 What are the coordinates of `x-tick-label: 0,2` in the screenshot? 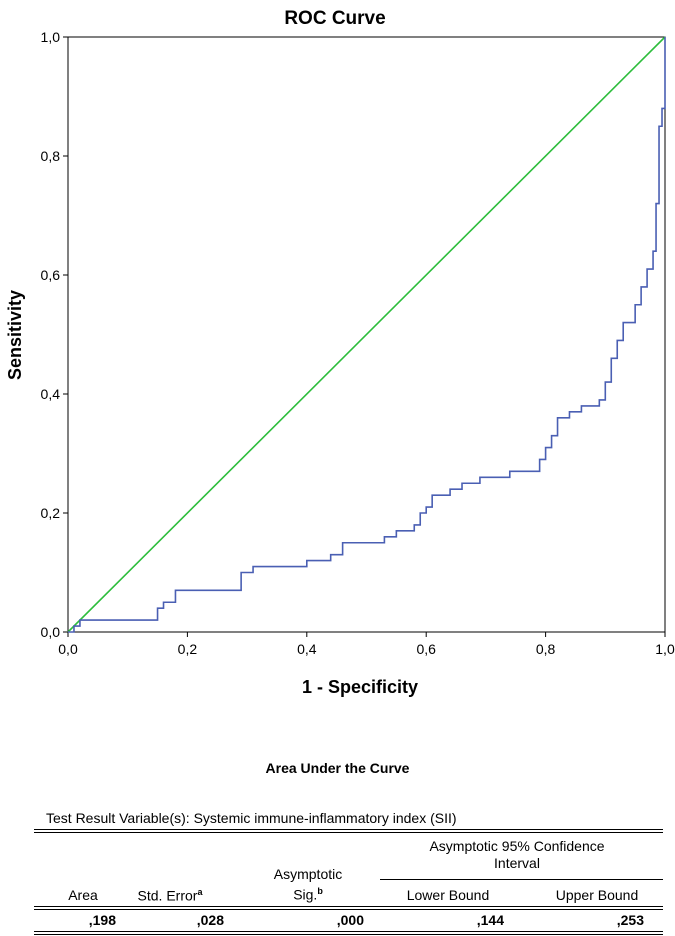 It's located at (188, 649).